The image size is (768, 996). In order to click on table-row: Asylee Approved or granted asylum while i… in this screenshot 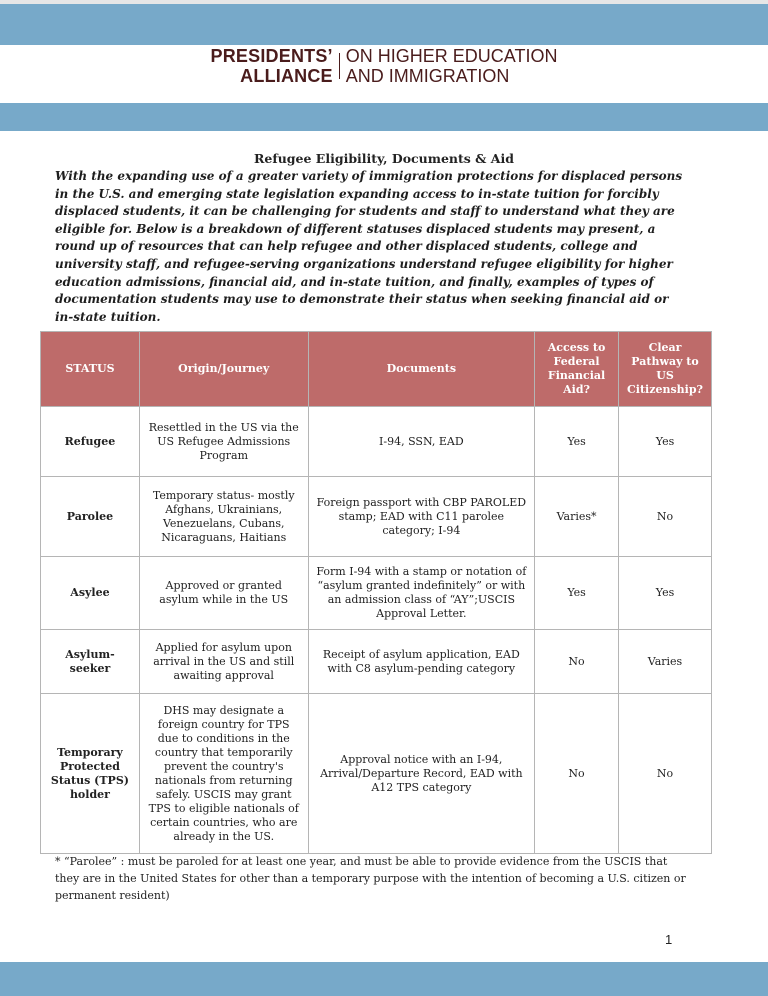, I will do `click(376, 593)`.